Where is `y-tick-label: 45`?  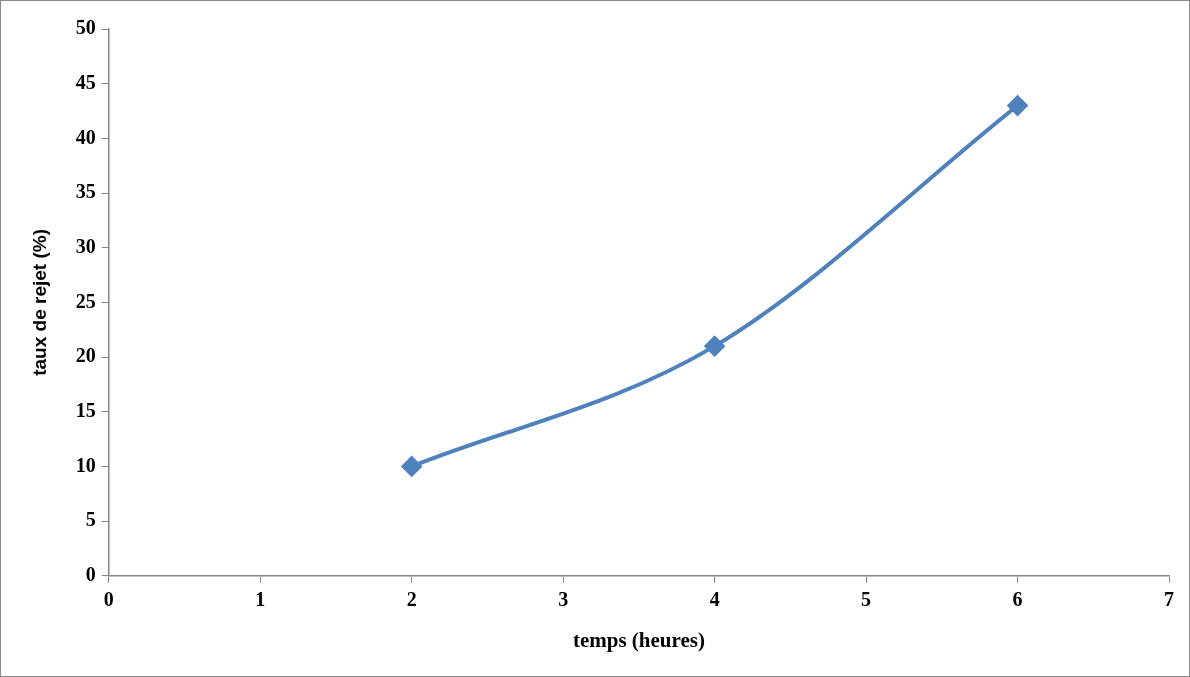 y-tick-label: 45 is located at coordinates (85, 81).